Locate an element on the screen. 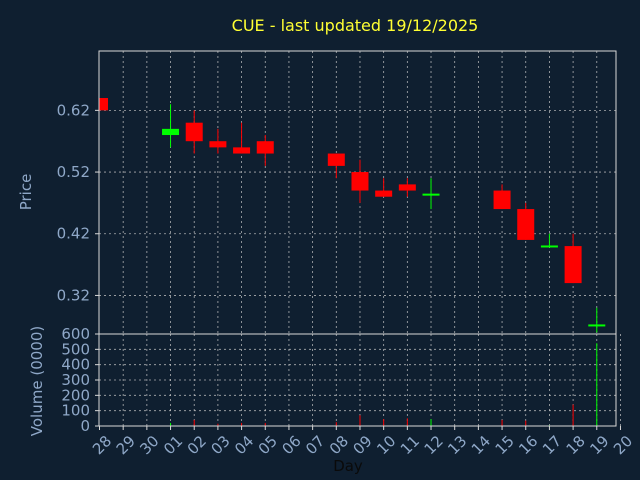 This screenshot has width=640, height=480. price-y-ticks: 0.32 0.42 0.52 0.62 is located at coordinates (78, 202).